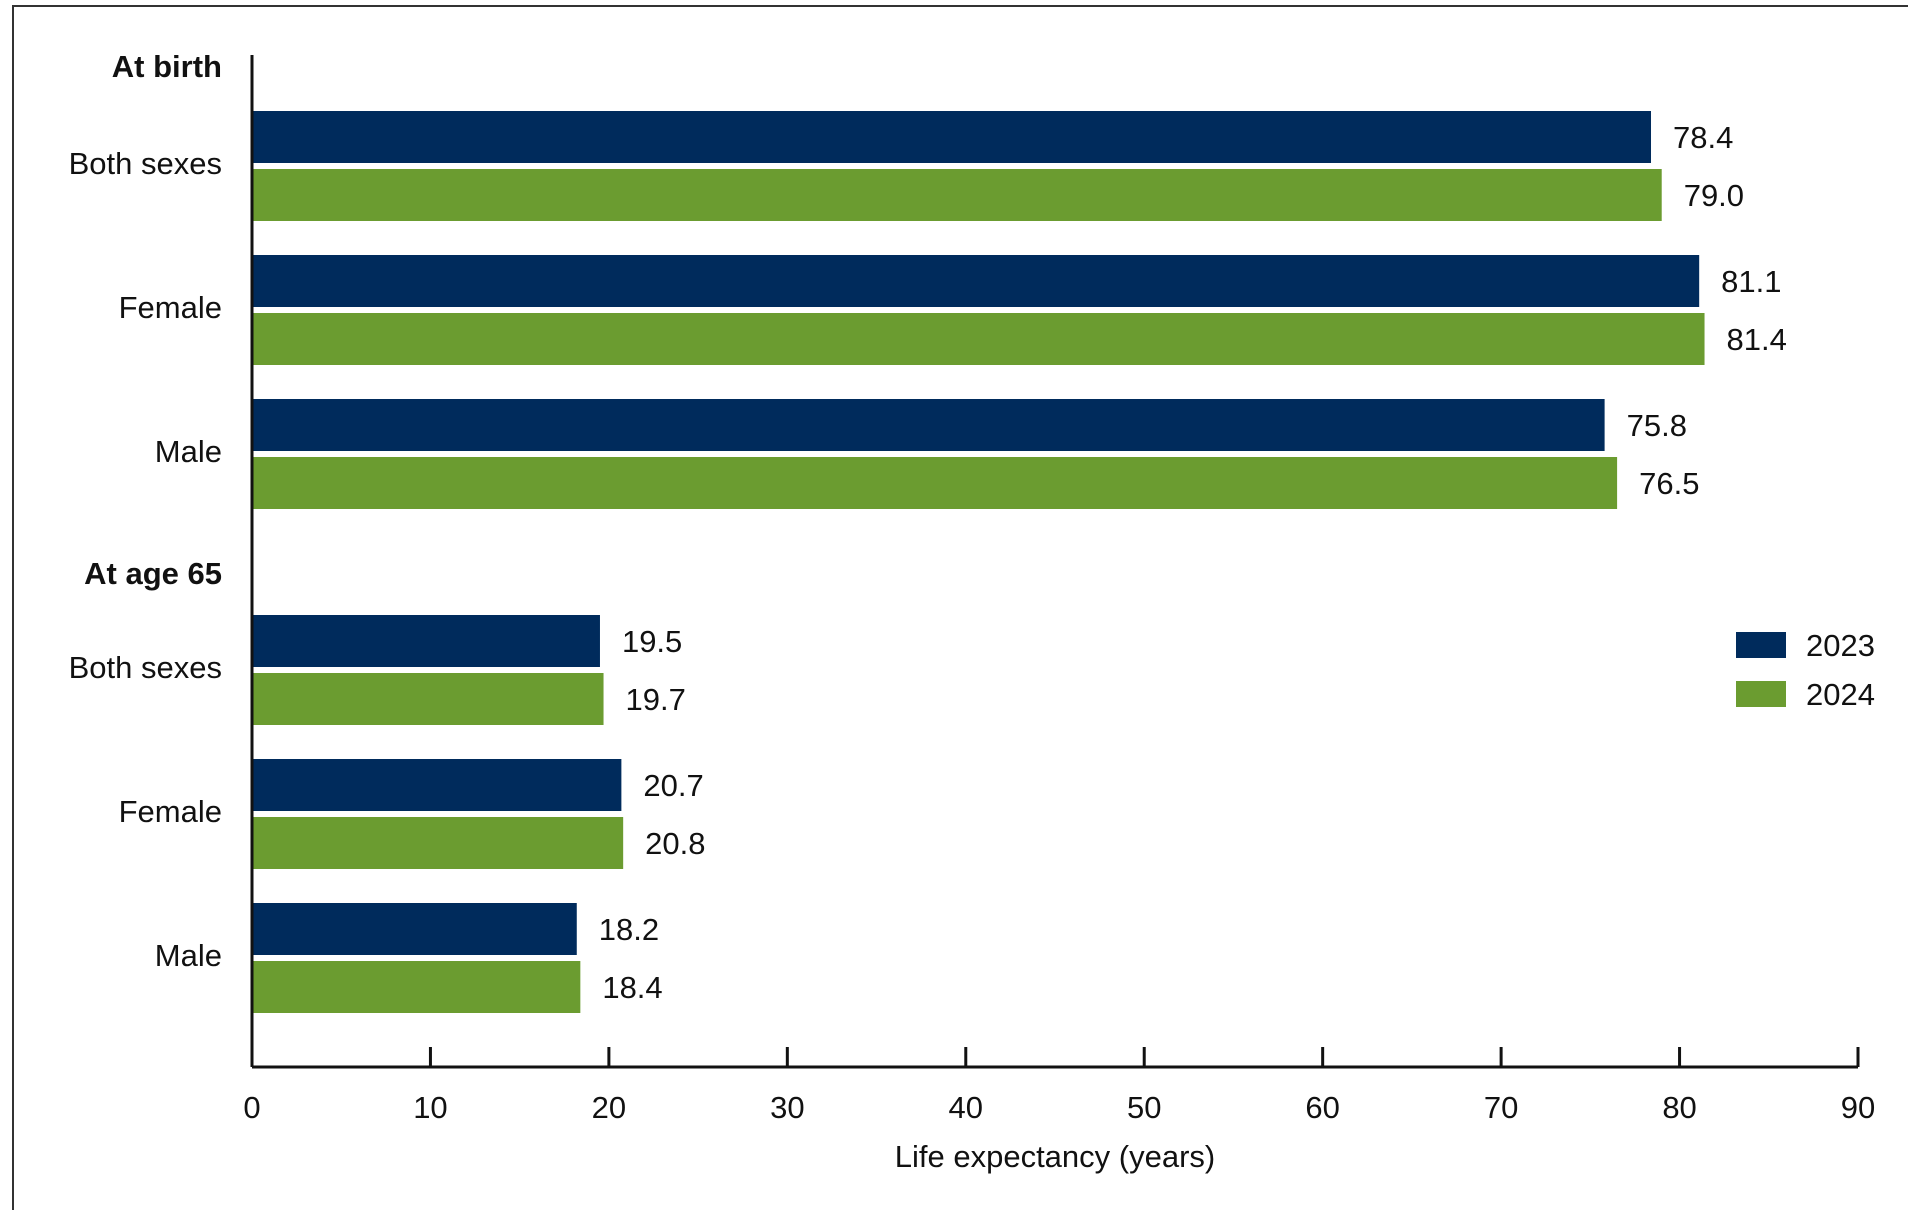 The image size is (1908, 1212). What do you see at coordinates (1751, 281) in the screenshot?
I see `value-label-2023: 81.1` at bounding box center [1751, 281].